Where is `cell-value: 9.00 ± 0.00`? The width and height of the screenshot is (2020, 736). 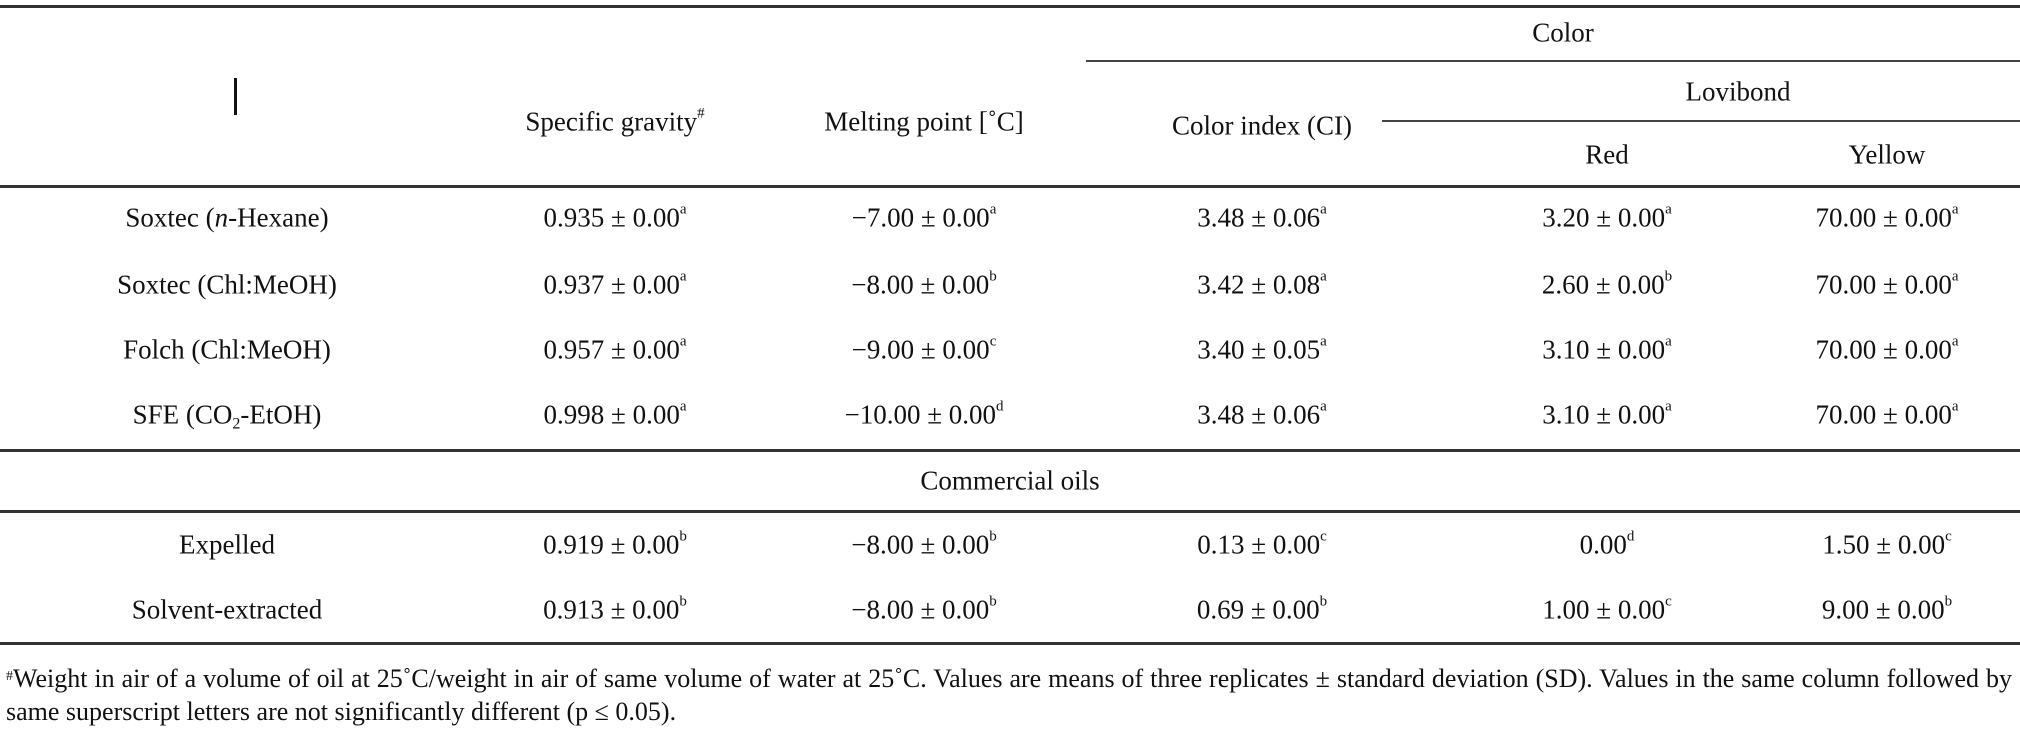 cell-value: 9.00 ± 0.00 is located at coordinates (1883, 609).